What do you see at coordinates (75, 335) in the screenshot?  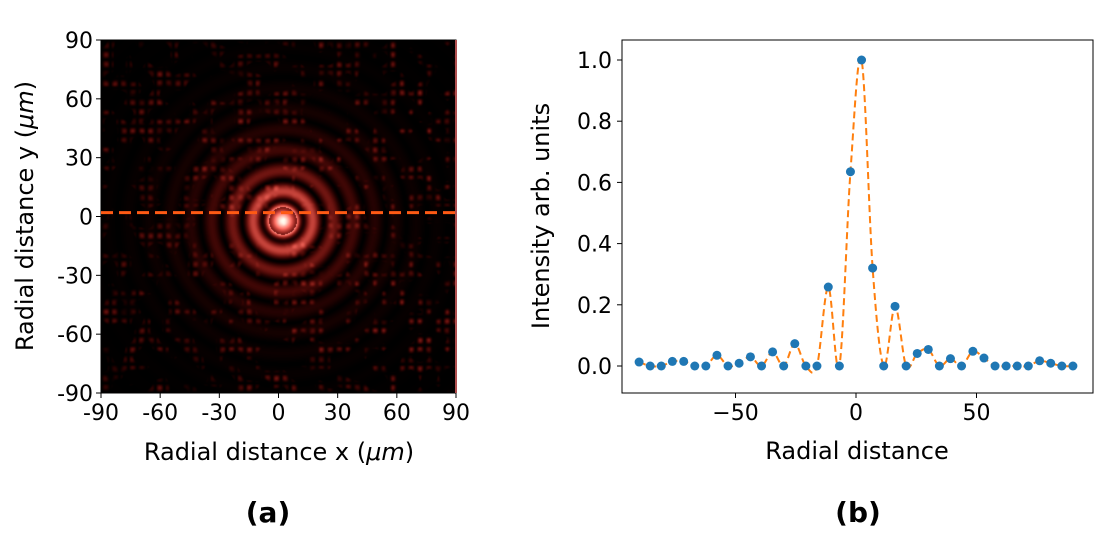 I see `y-tick-label-a: -60` at bounding box center [75, 335].